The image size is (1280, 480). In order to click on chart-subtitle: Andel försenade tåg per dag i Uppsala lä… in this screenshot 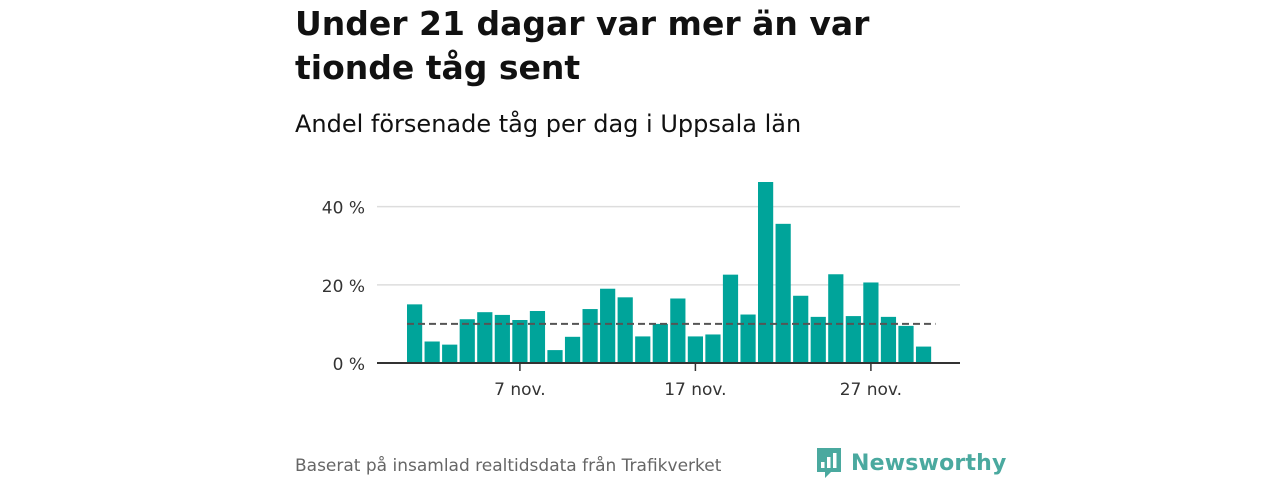, I will do `click(548, 124)`.